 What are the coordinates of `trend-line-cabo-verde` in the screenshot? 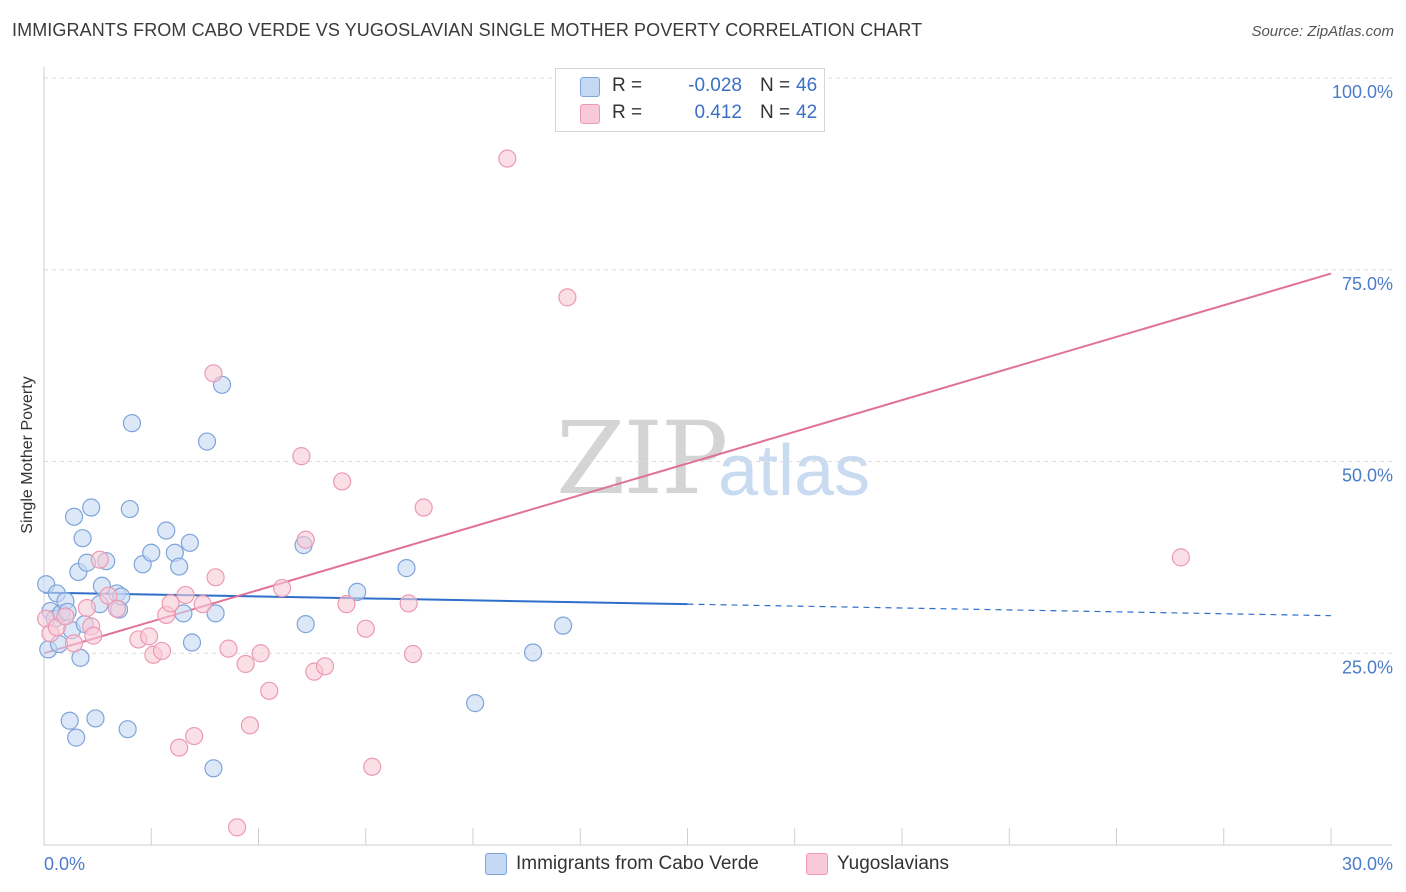 It's located at (365, 598).